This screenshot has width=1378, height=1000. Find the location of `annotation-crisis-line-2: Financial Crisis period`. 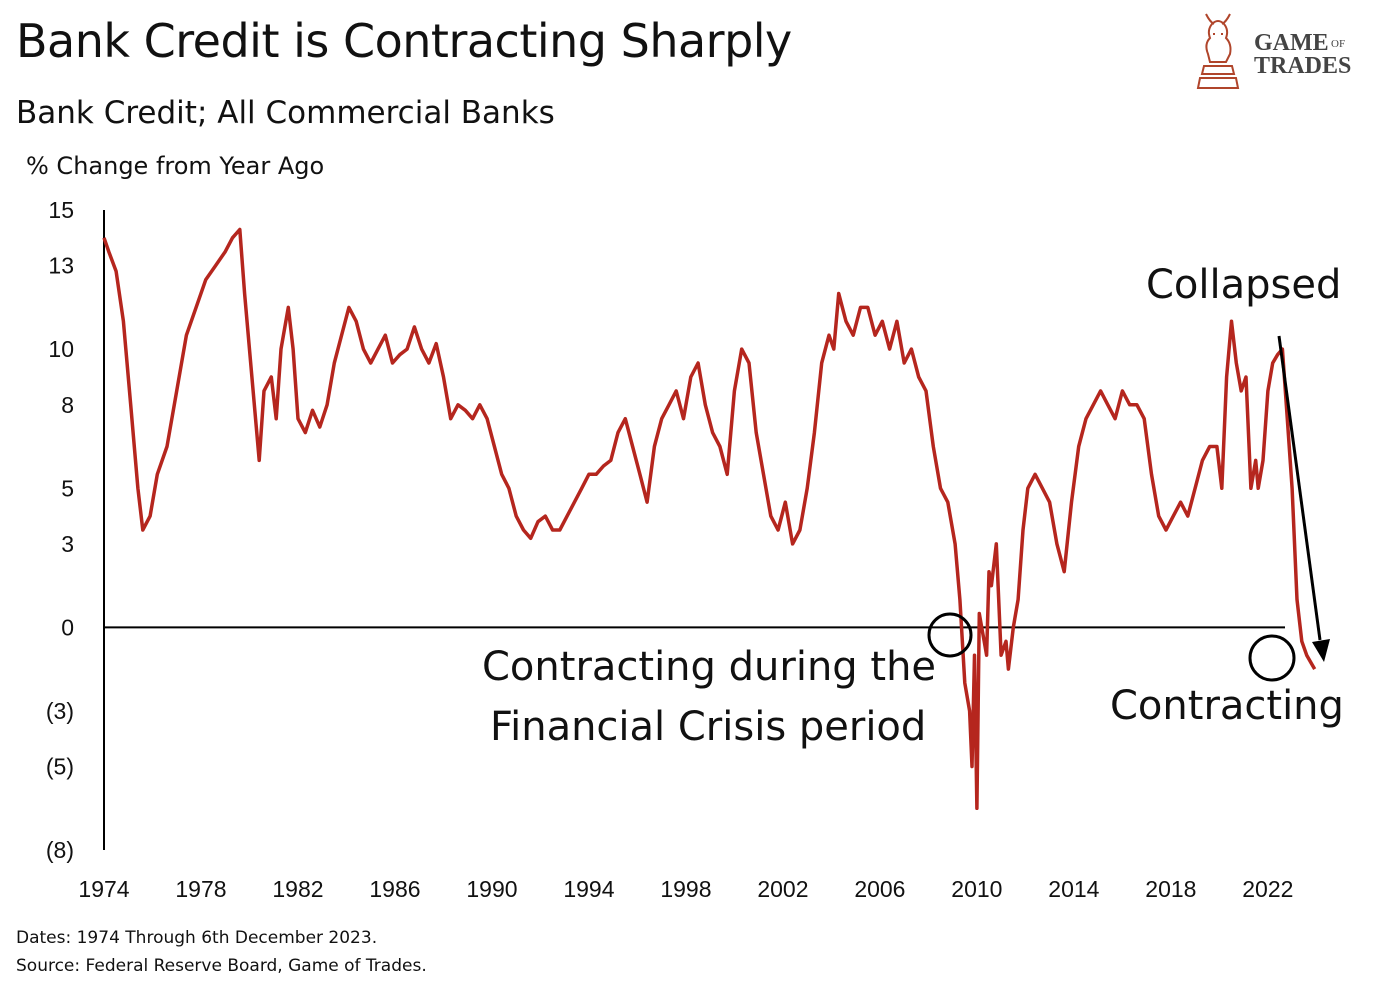

annotation-crisis-line-2: Financial Crisis period is located at coordinates (708, 727).